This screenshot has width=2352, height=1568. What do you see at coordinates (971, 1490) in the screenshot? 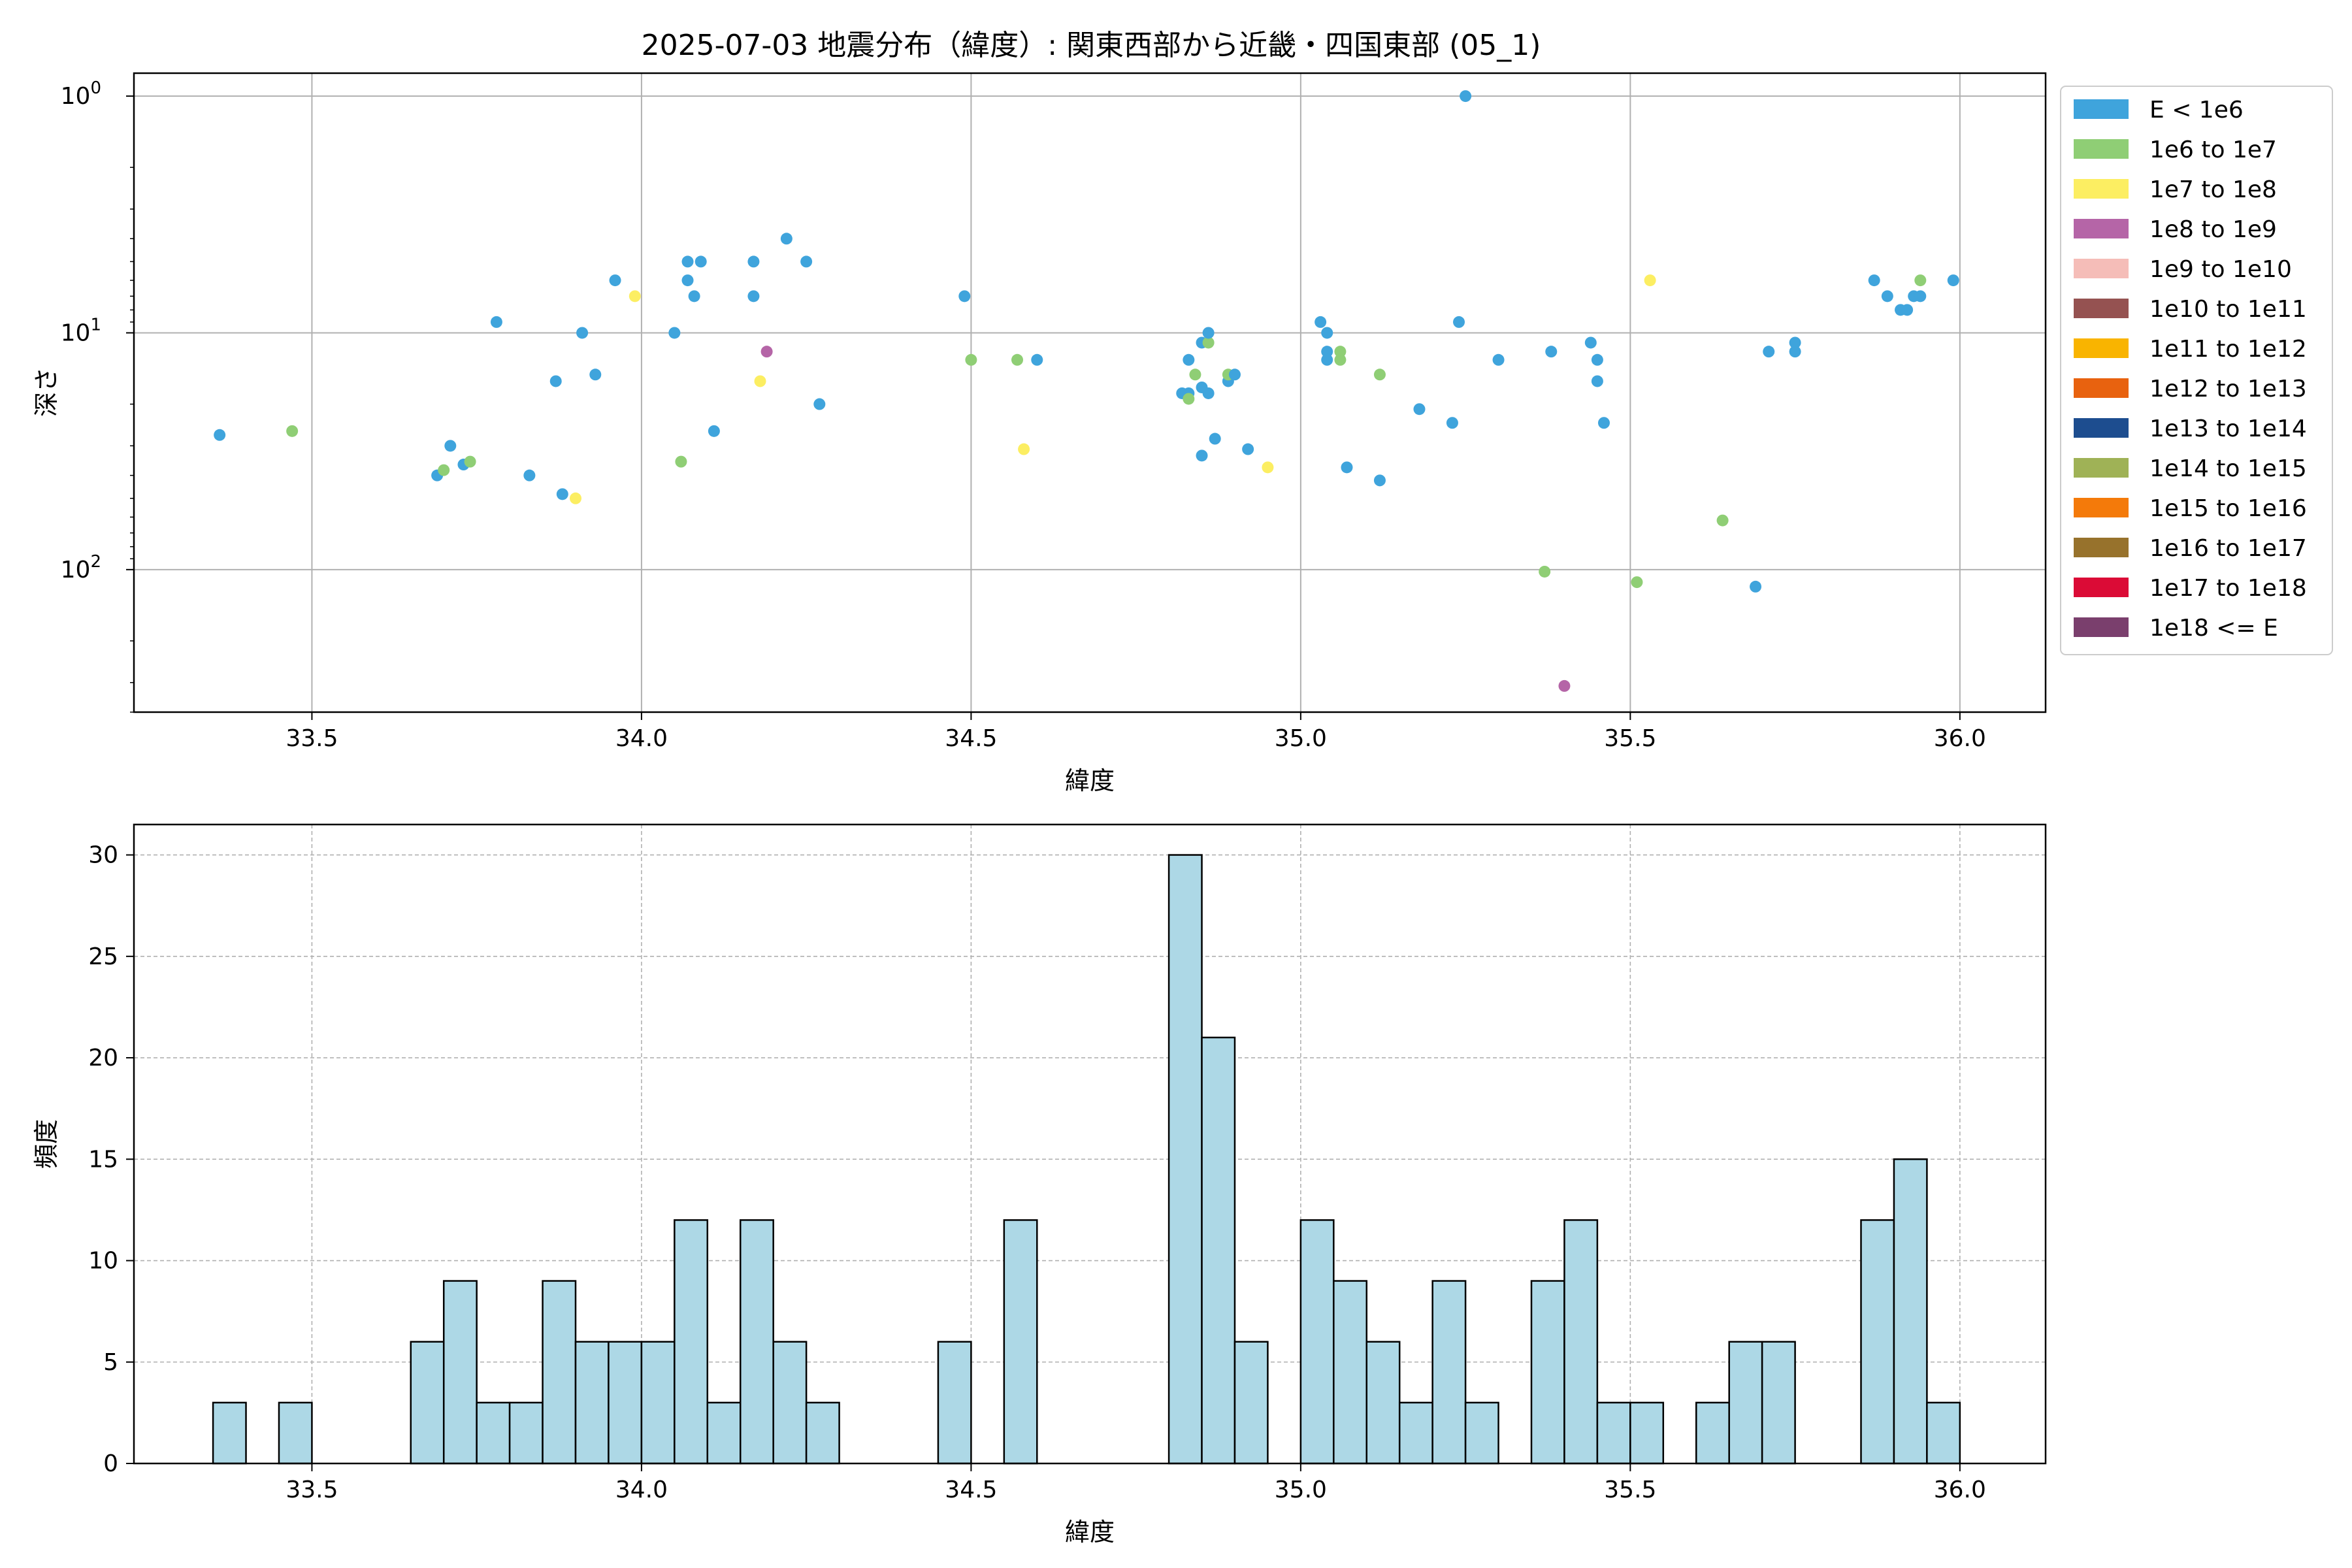
I see `histogram-x-tick-label: 34.5` at bounding box center [971, 1490].